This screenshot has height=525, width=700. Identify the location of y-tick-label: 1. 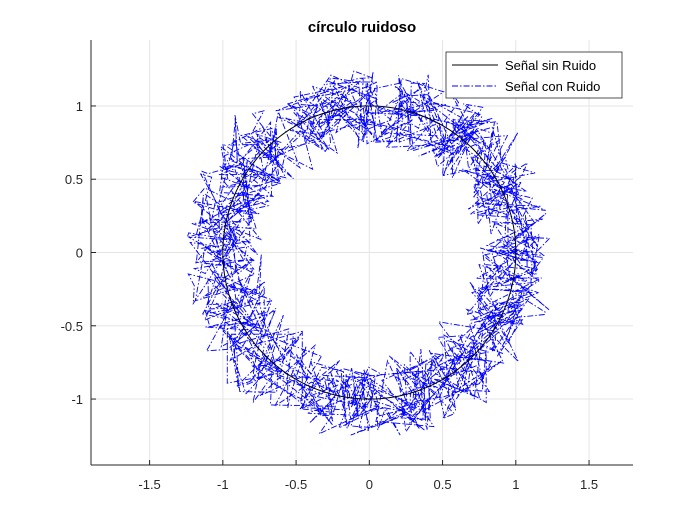
(79, 106).